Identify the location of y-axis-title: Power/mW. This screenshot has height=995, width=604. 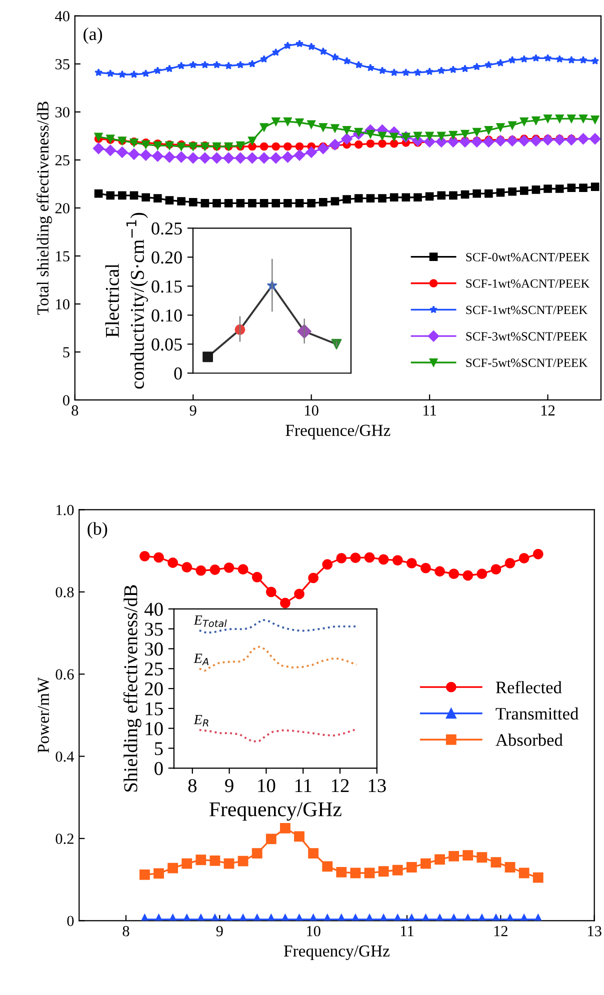
(44, 715).